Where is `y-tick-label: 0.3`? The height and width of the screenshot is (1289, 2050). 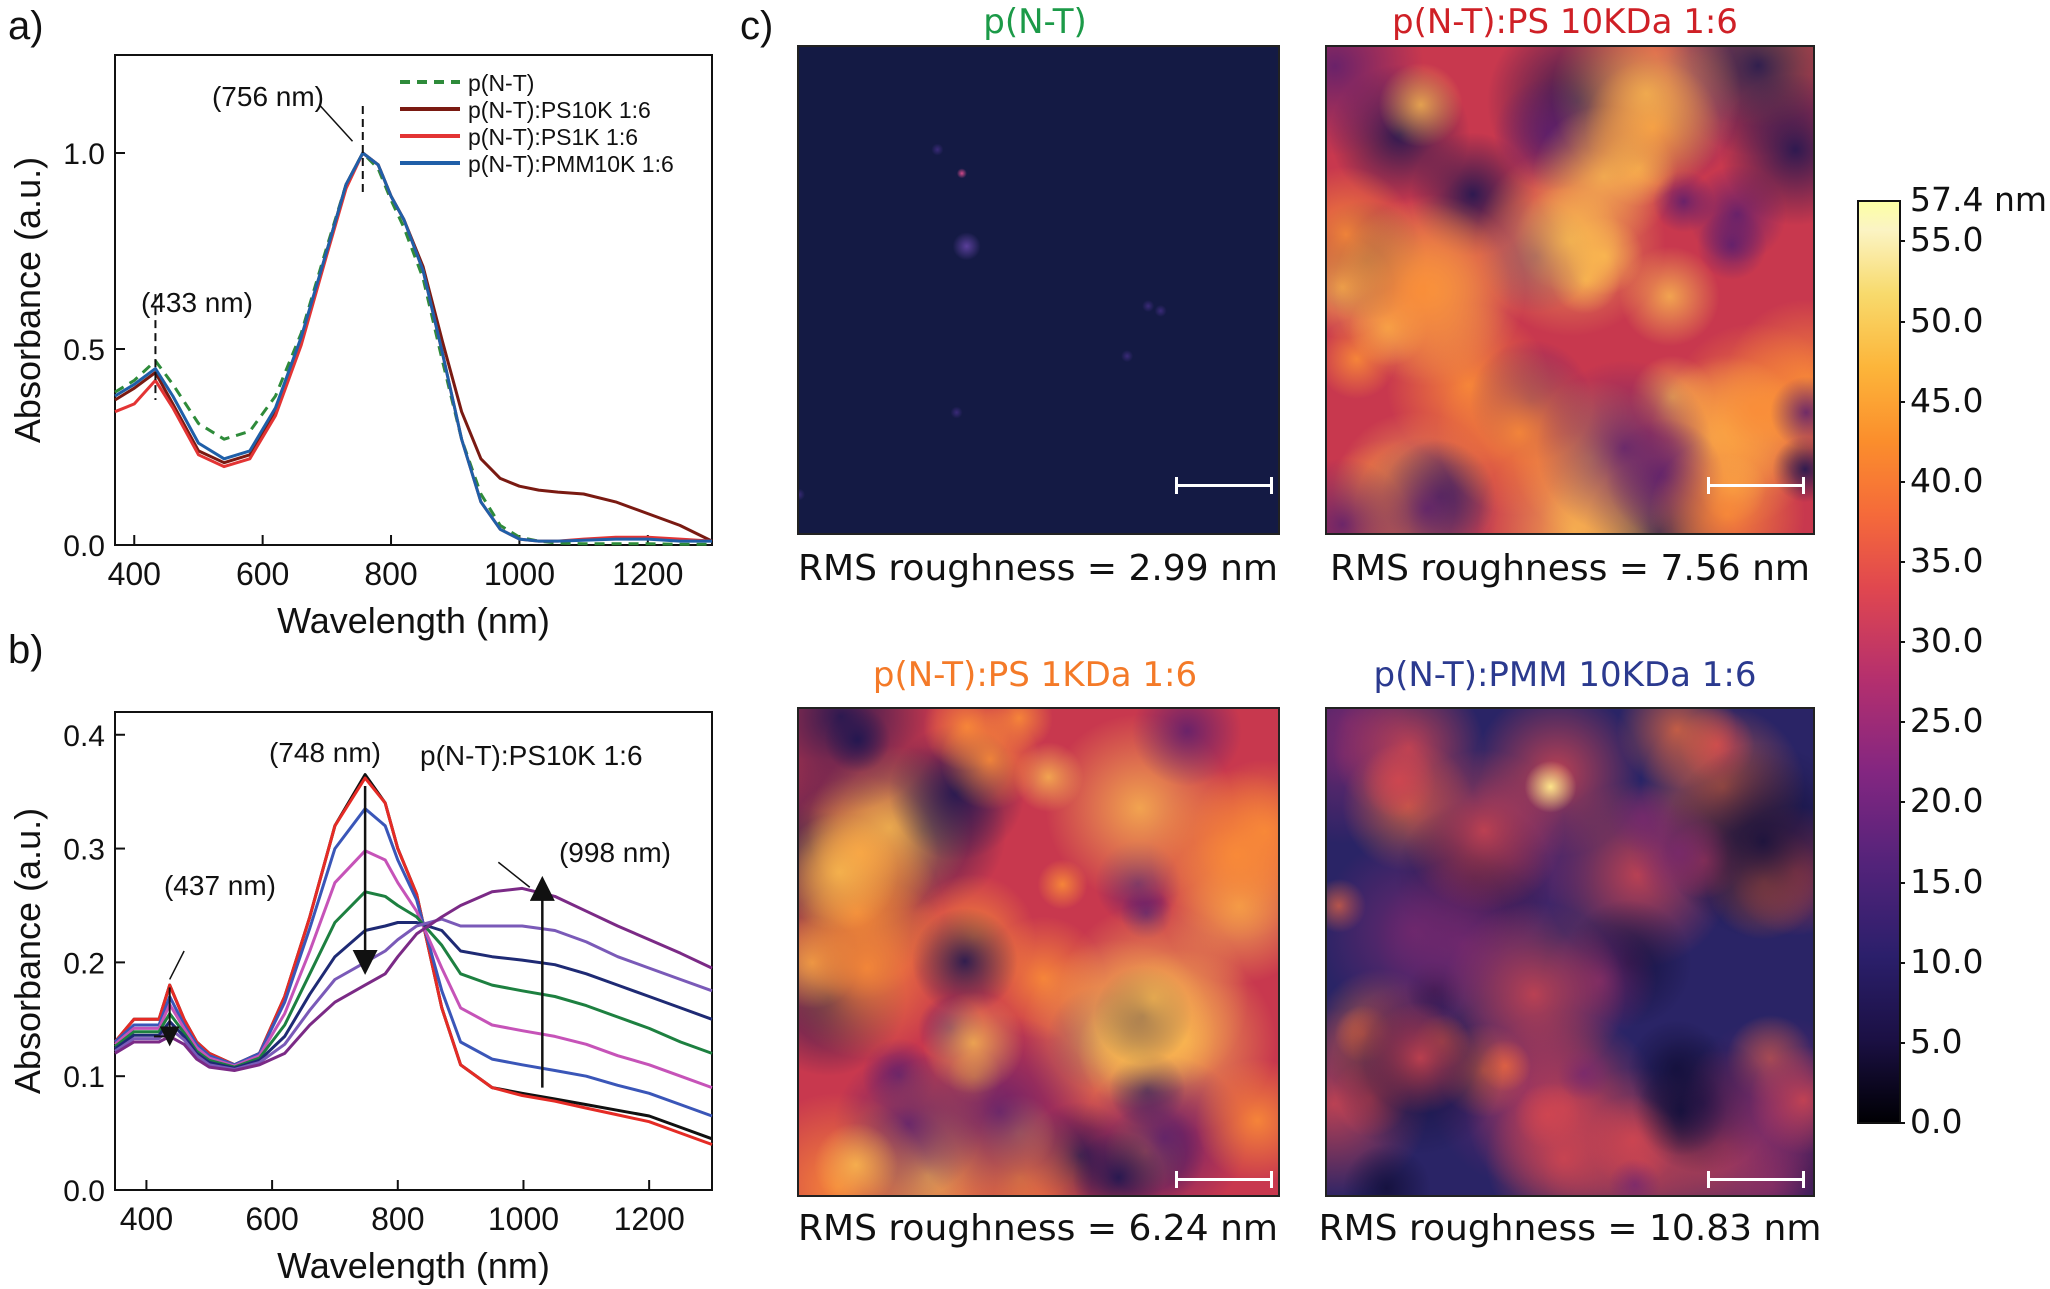 y-tick-label: 0.3 is located at coordinates (84, 850).